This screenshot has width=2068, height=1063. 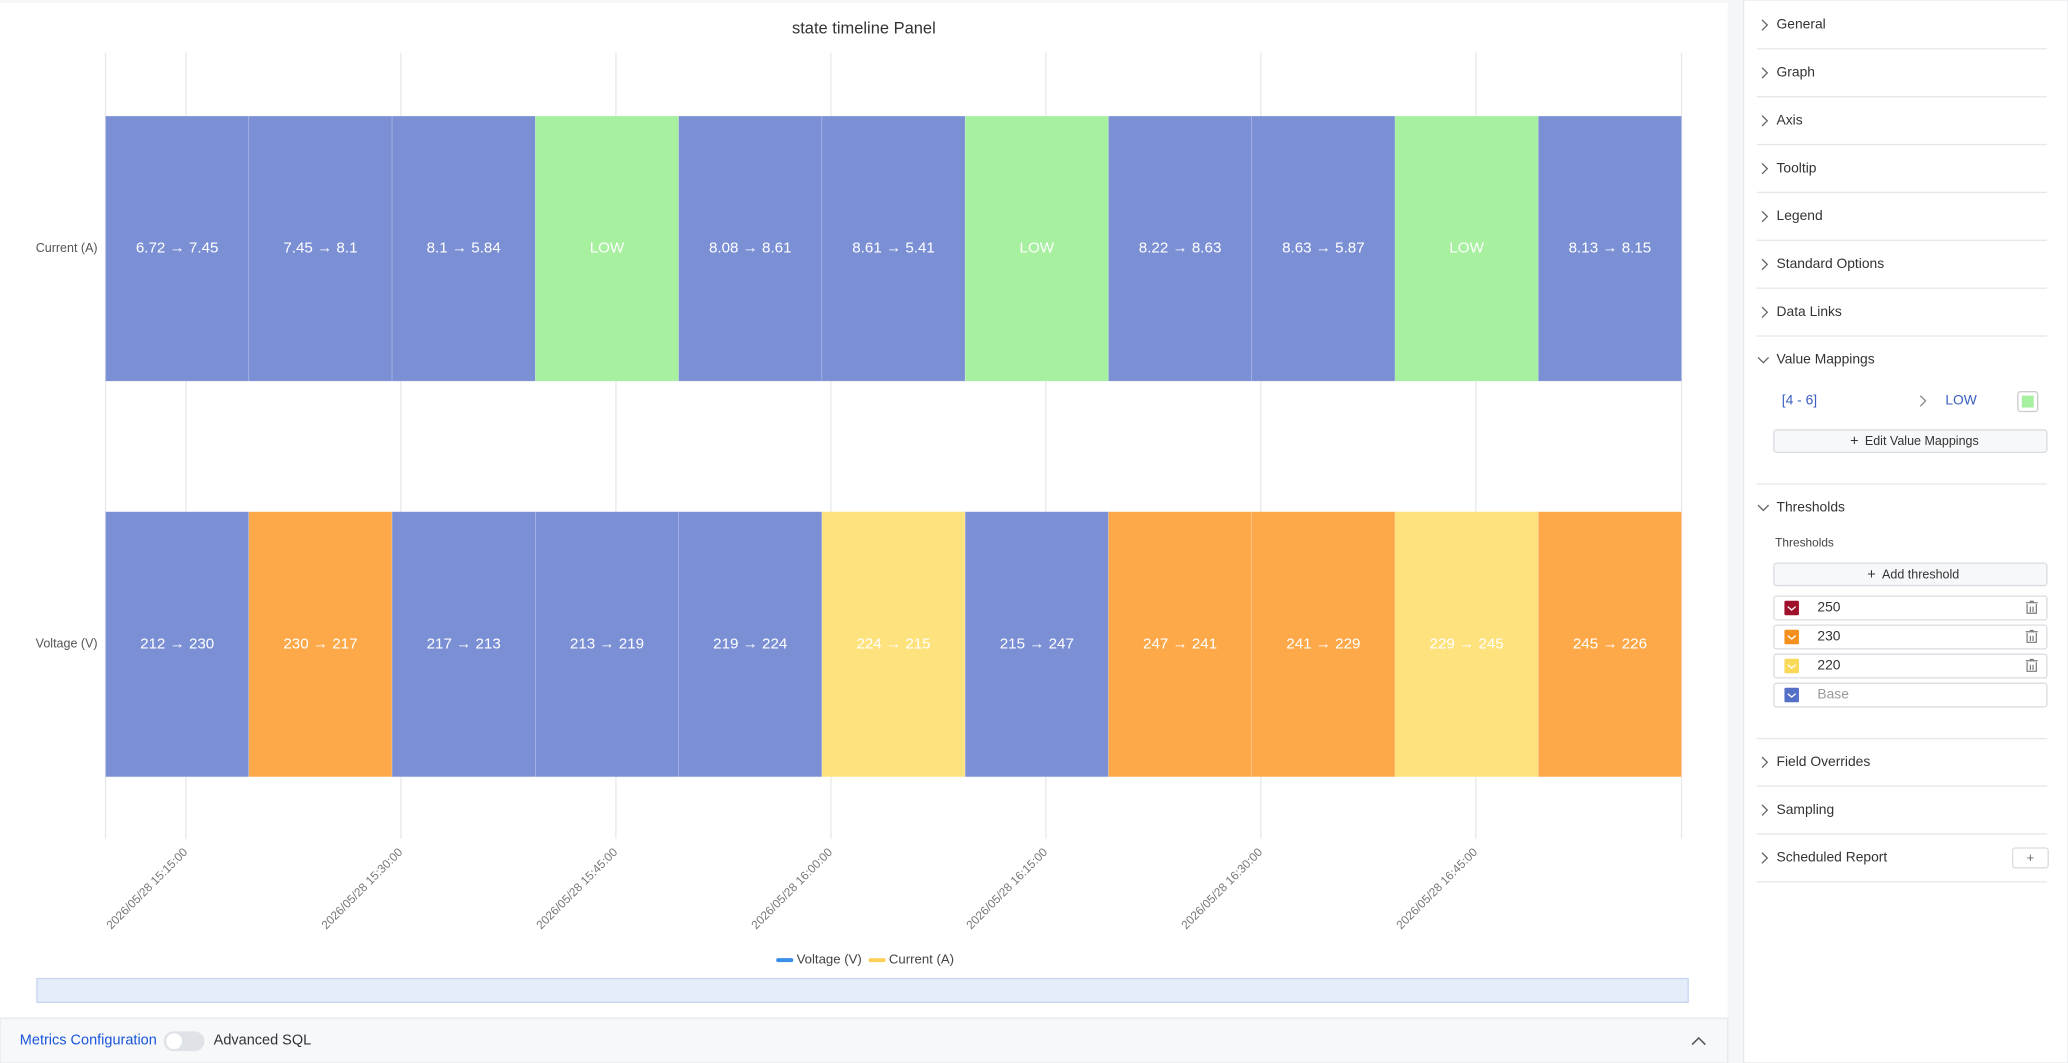 What do you see at coordinates (921, 959) in the screenshot?
I see `legend-label: Current (A)` at bounding box center [921, 959].